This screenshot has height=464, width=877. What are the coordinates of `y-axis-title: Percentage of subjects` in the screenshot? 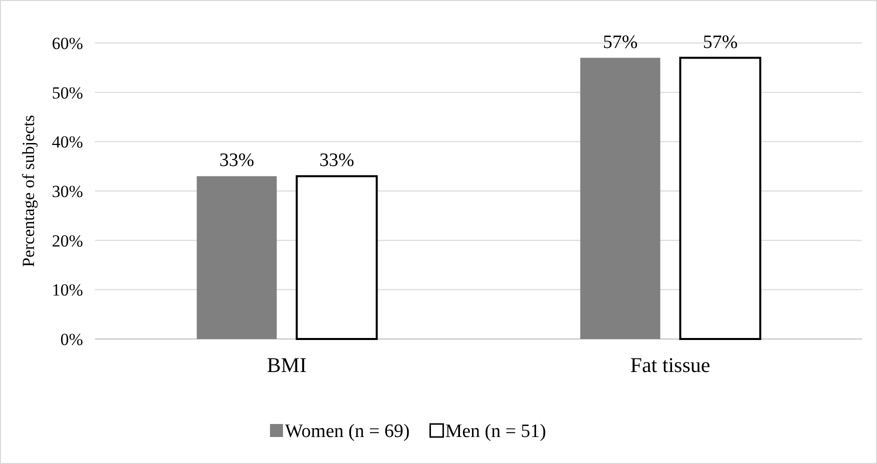 It's located at (28, 191).